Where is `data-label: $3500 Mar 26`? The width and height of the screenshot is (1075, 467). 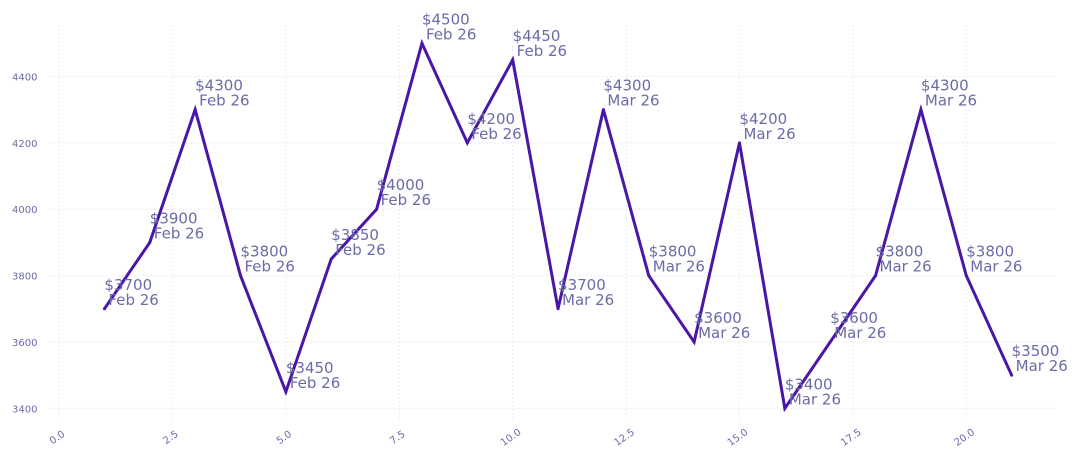
data-label: $3500 Mar 26 is located at coordinates (1040, 358).